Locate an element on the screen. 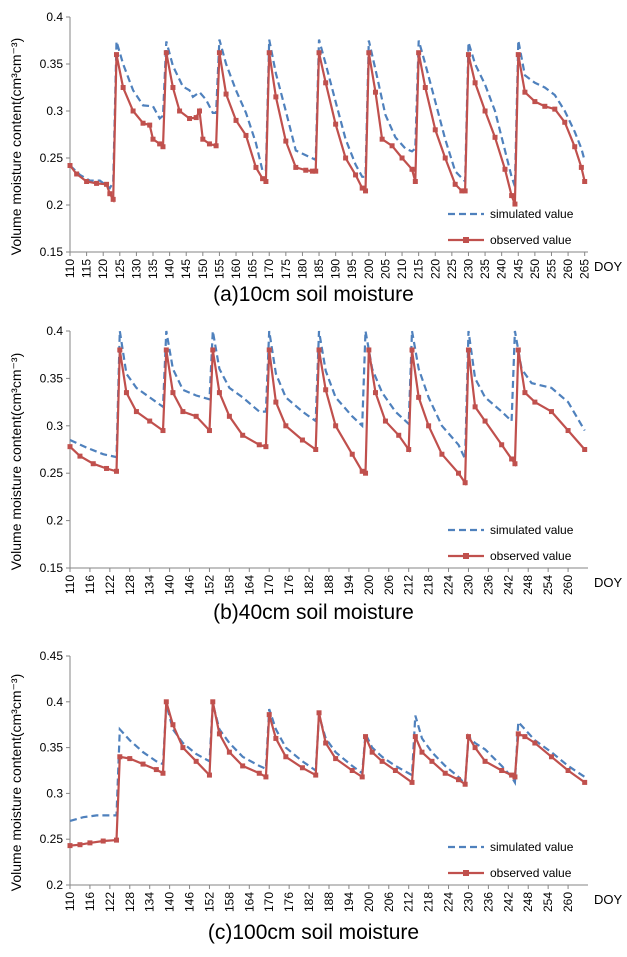 Image resolution: width=627 pixels, height=957 pixels. x-tick-label: 195 is located at coordinates (352, 269).